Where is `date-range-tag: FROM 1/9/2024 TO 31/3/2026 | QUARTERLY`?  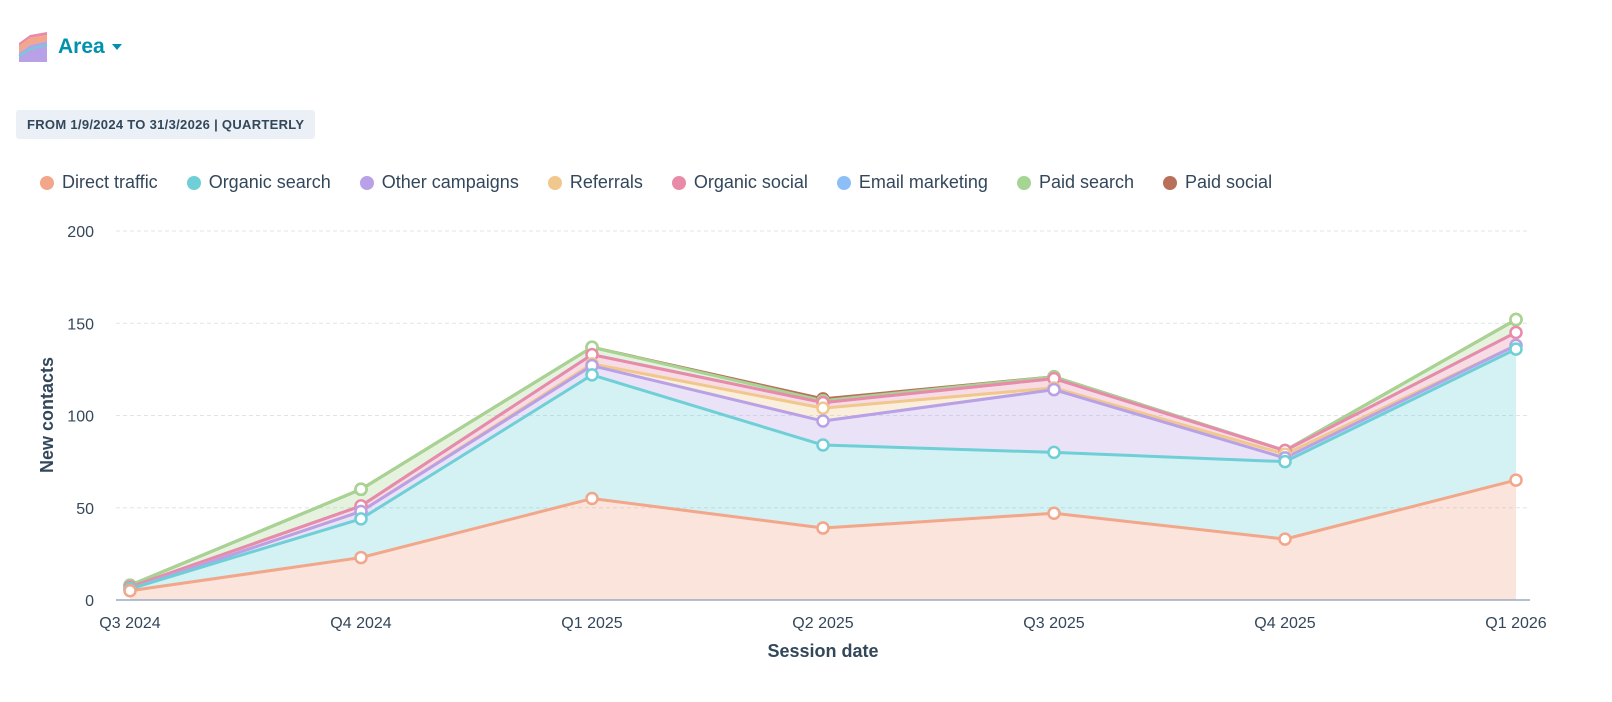 date-range-tag: FROM 1/9/2024 TO 31/3/2026 | QUARTERLY is located at coordinates (166, 124).